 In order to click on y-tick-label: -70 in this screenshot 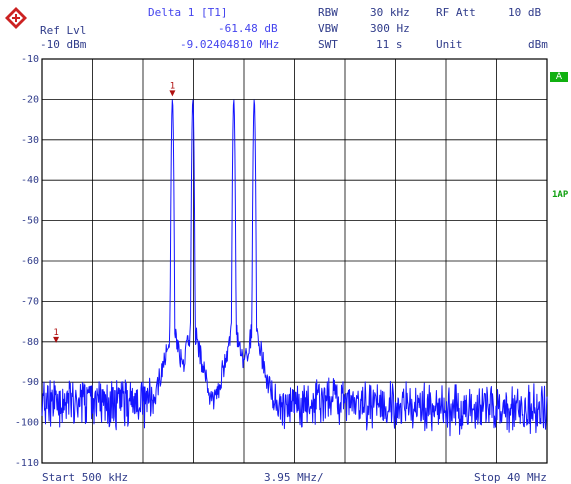, I will do `click(30, 301)`.